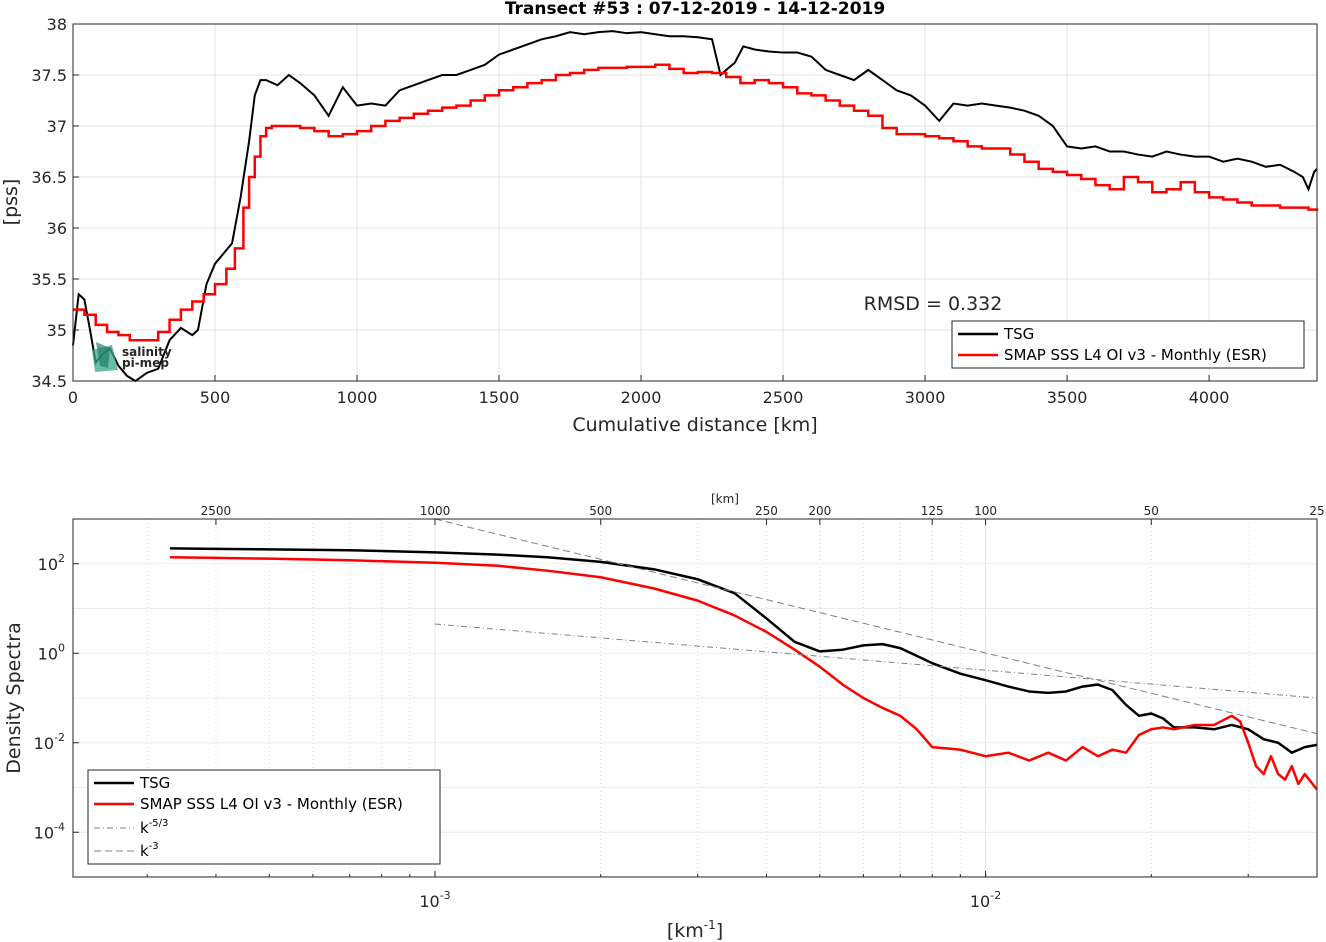 This screenshot has width=1326, height=942. Describe the element at coordinates (925, 397) in the screenshot. I see `top-x-tick-label: 3000` at that location.